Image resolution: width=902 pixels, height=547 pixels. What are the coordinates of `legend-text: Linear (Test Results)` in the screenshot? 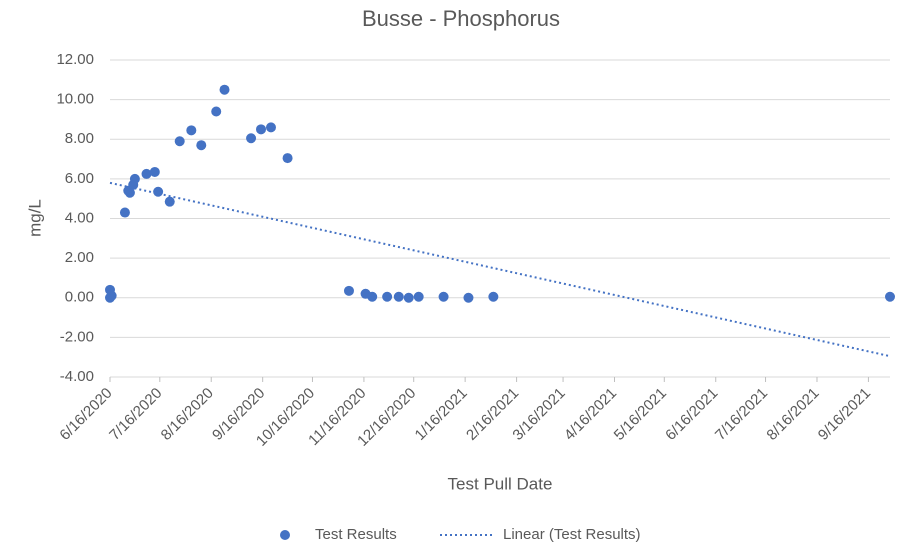 It's located at (572, 534).